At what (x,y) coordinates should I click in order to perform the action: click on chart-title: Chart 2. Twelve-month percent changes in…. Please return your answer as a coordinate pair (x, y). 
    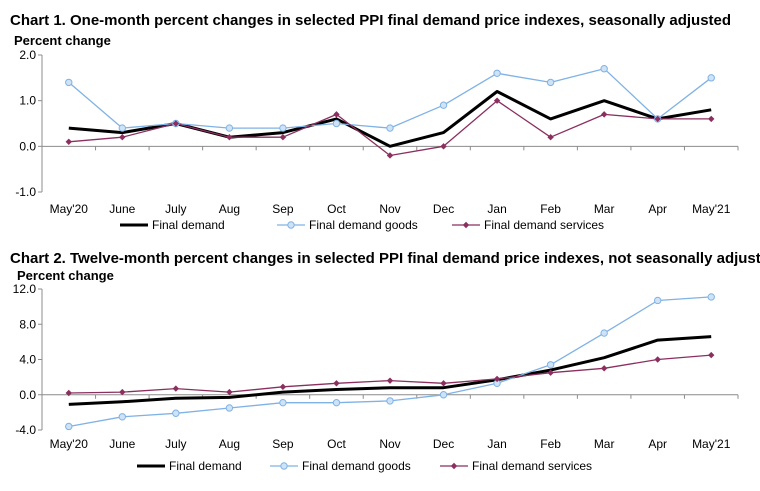
    Looking at the image, I should click on (385, 258).